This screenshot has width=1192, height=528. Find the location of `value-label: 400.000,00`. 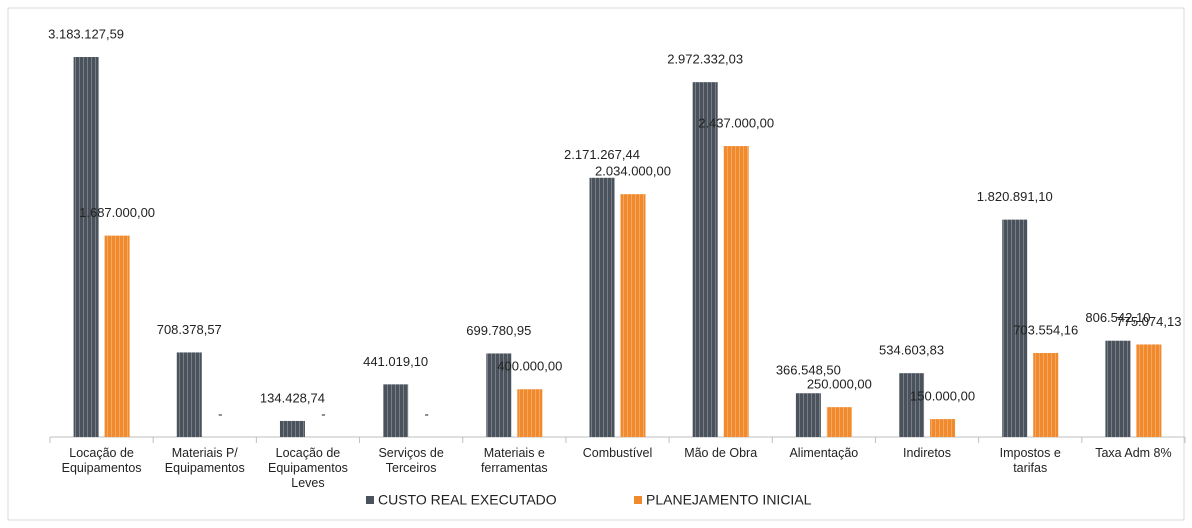

value-label: 400.000,00 is located at coordinates (529, 366).